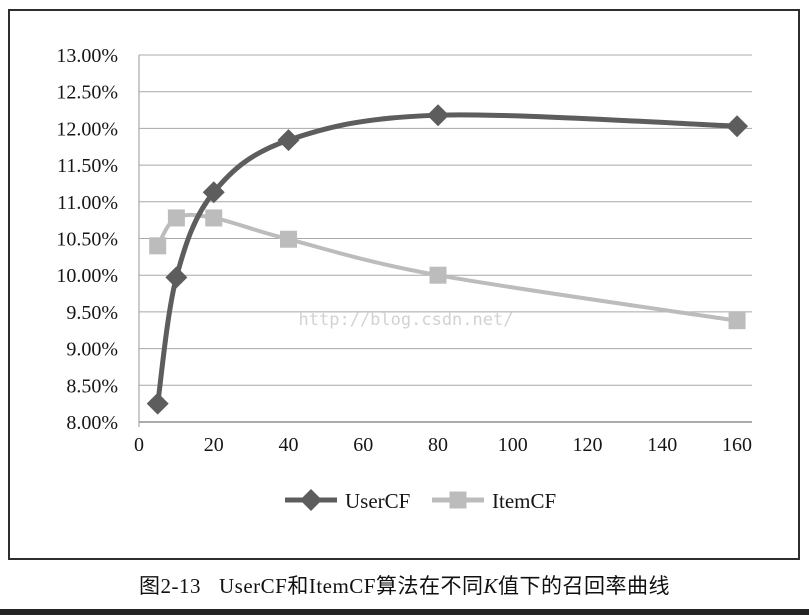  I want to click on y-axis-tick-label: 11.00%, so click(87, 203).